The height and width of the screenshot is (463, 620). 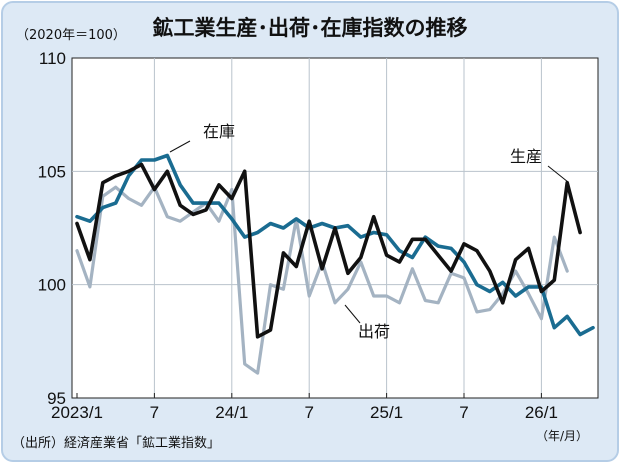 I want to click on chart-title: 鉱工業生産･出荷･在庫指数の推移, so click(x=310, y=28).